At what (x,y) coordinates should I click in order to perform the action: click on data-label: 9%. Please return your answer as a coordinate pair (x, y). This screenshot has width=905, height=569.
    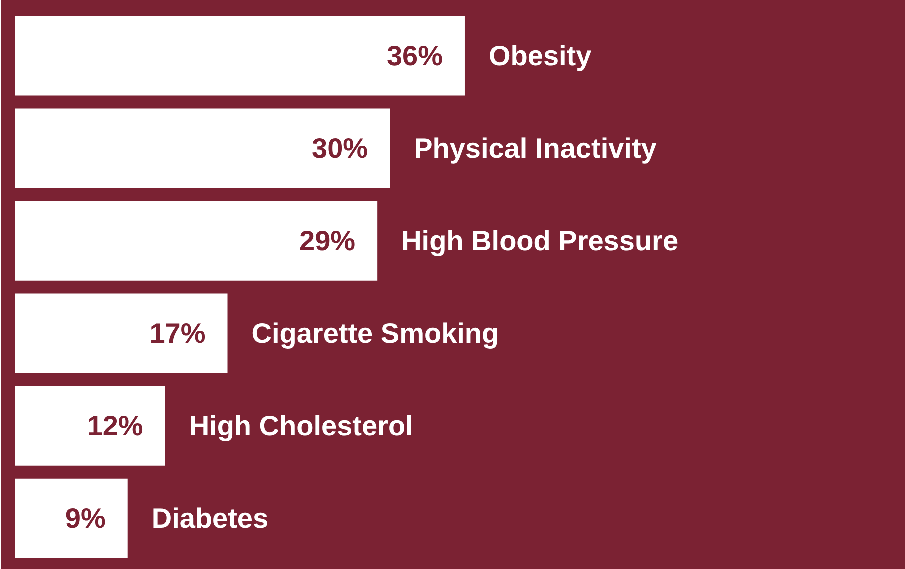
    Looking at the image, I should click on (85, 518).